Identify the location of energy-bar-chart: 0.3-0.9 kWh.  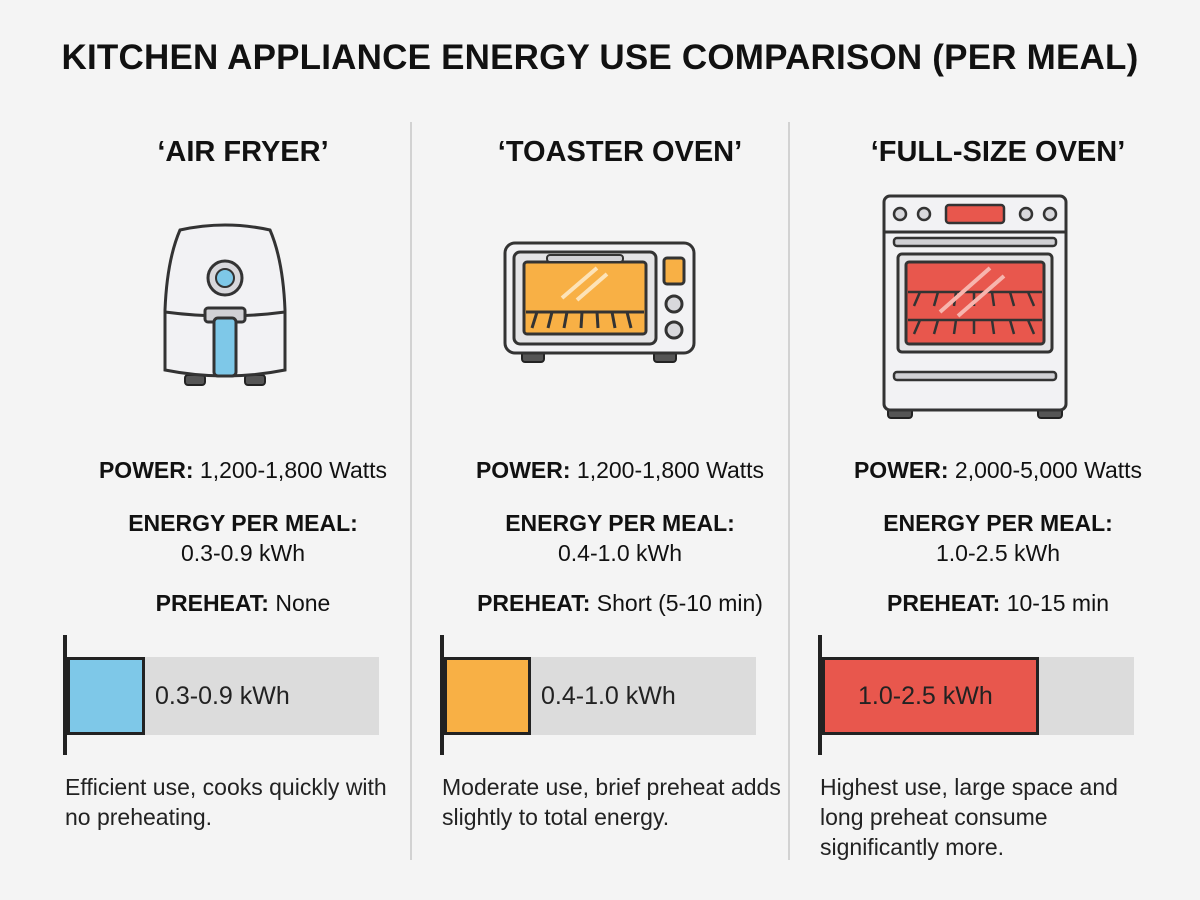
(243, 695).